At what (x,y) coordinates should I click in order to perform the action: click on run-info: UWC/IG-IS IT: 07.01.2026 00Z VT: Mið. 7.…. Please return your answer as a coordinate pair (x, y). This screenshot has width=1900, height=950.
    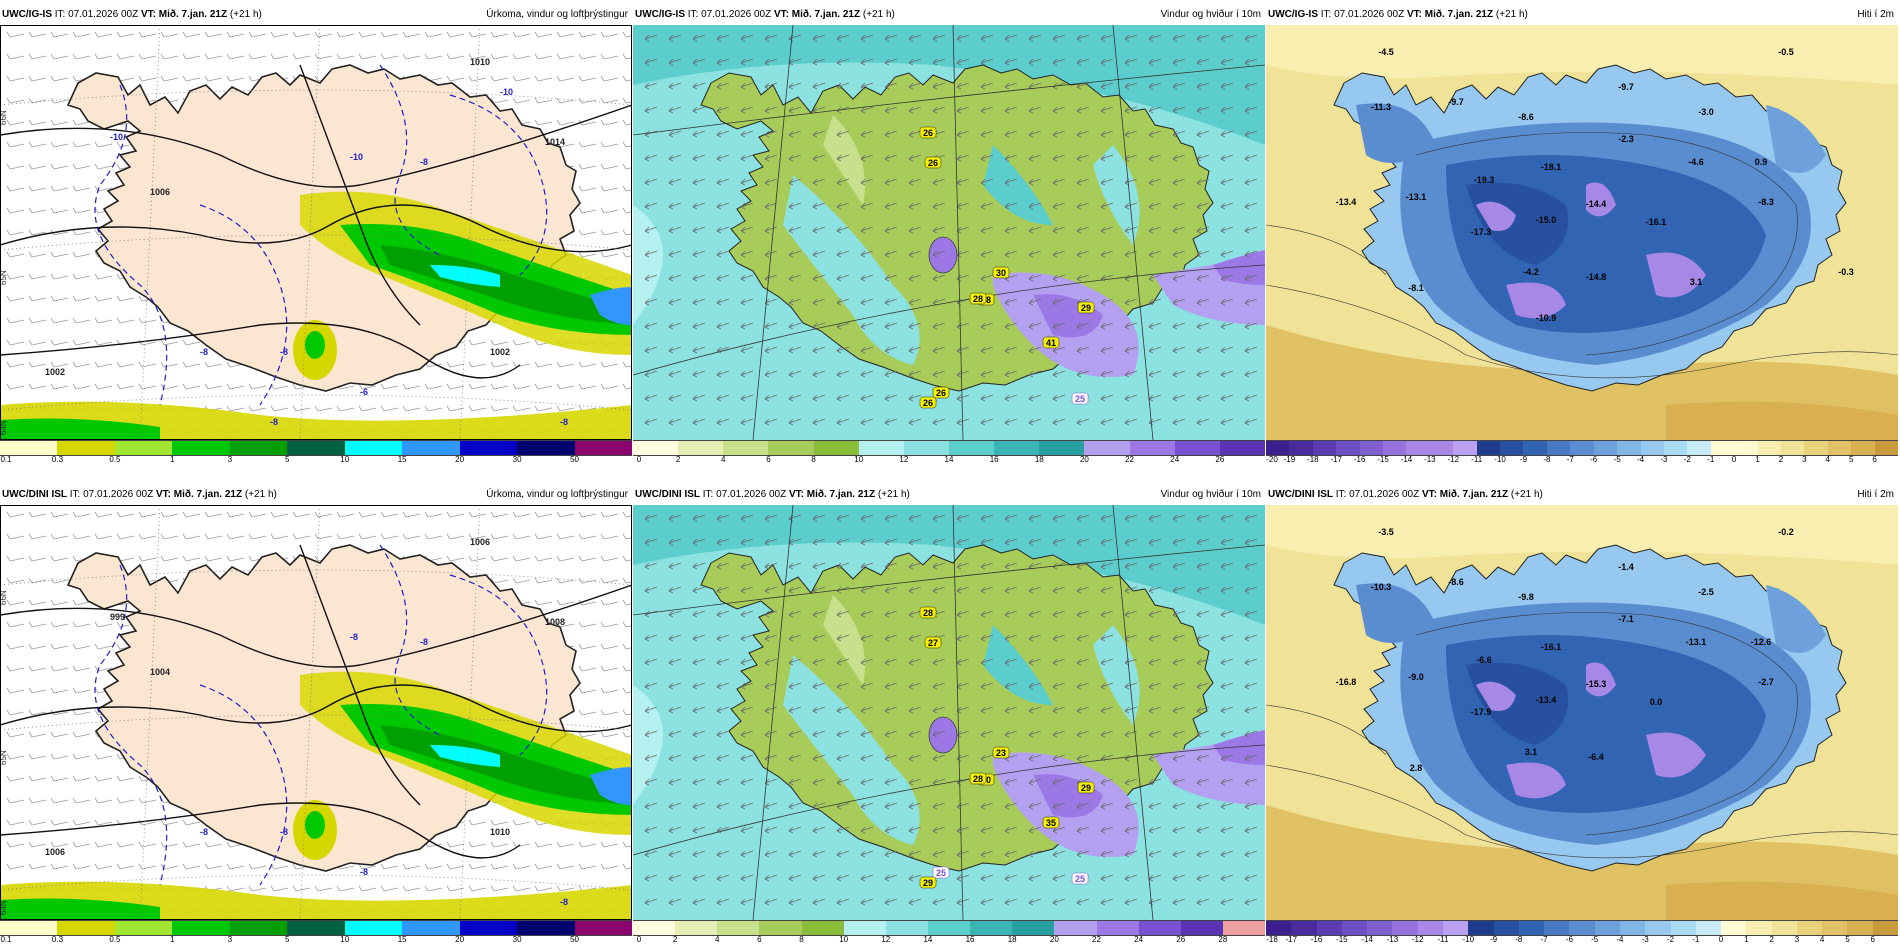
    Looking at the image, I should click on (1398, 15).